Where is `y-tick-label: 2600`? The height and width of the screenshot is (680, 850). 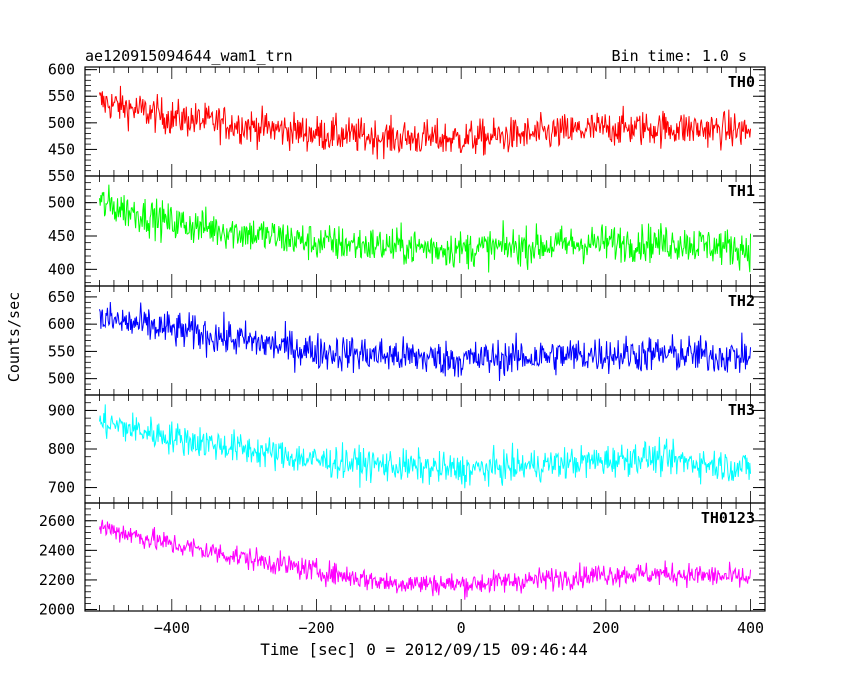
y-tick-label: 2600 is located at coordinates (57, 521).